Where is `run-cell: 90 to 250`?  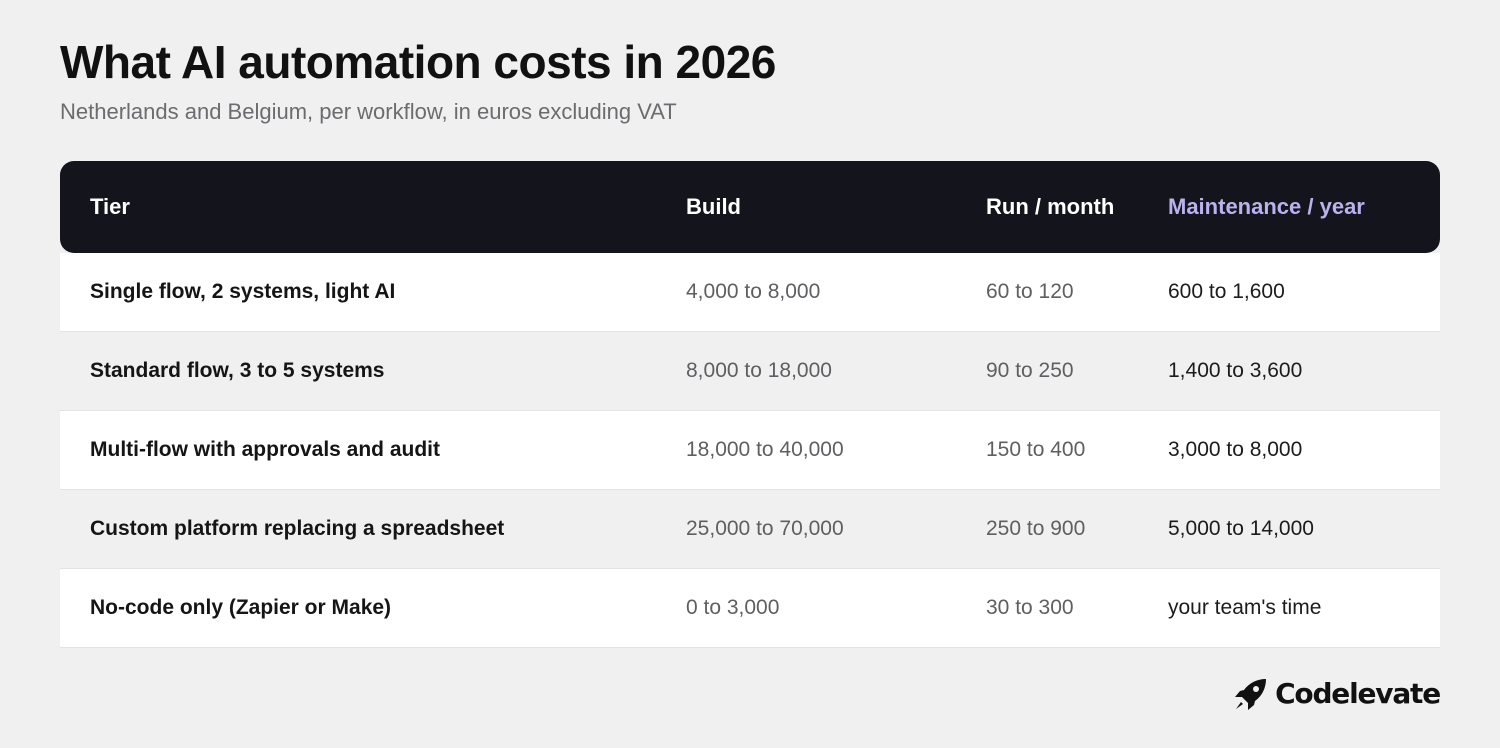 run-cell: 90 to 250 is located at coordinates (1030, 370).